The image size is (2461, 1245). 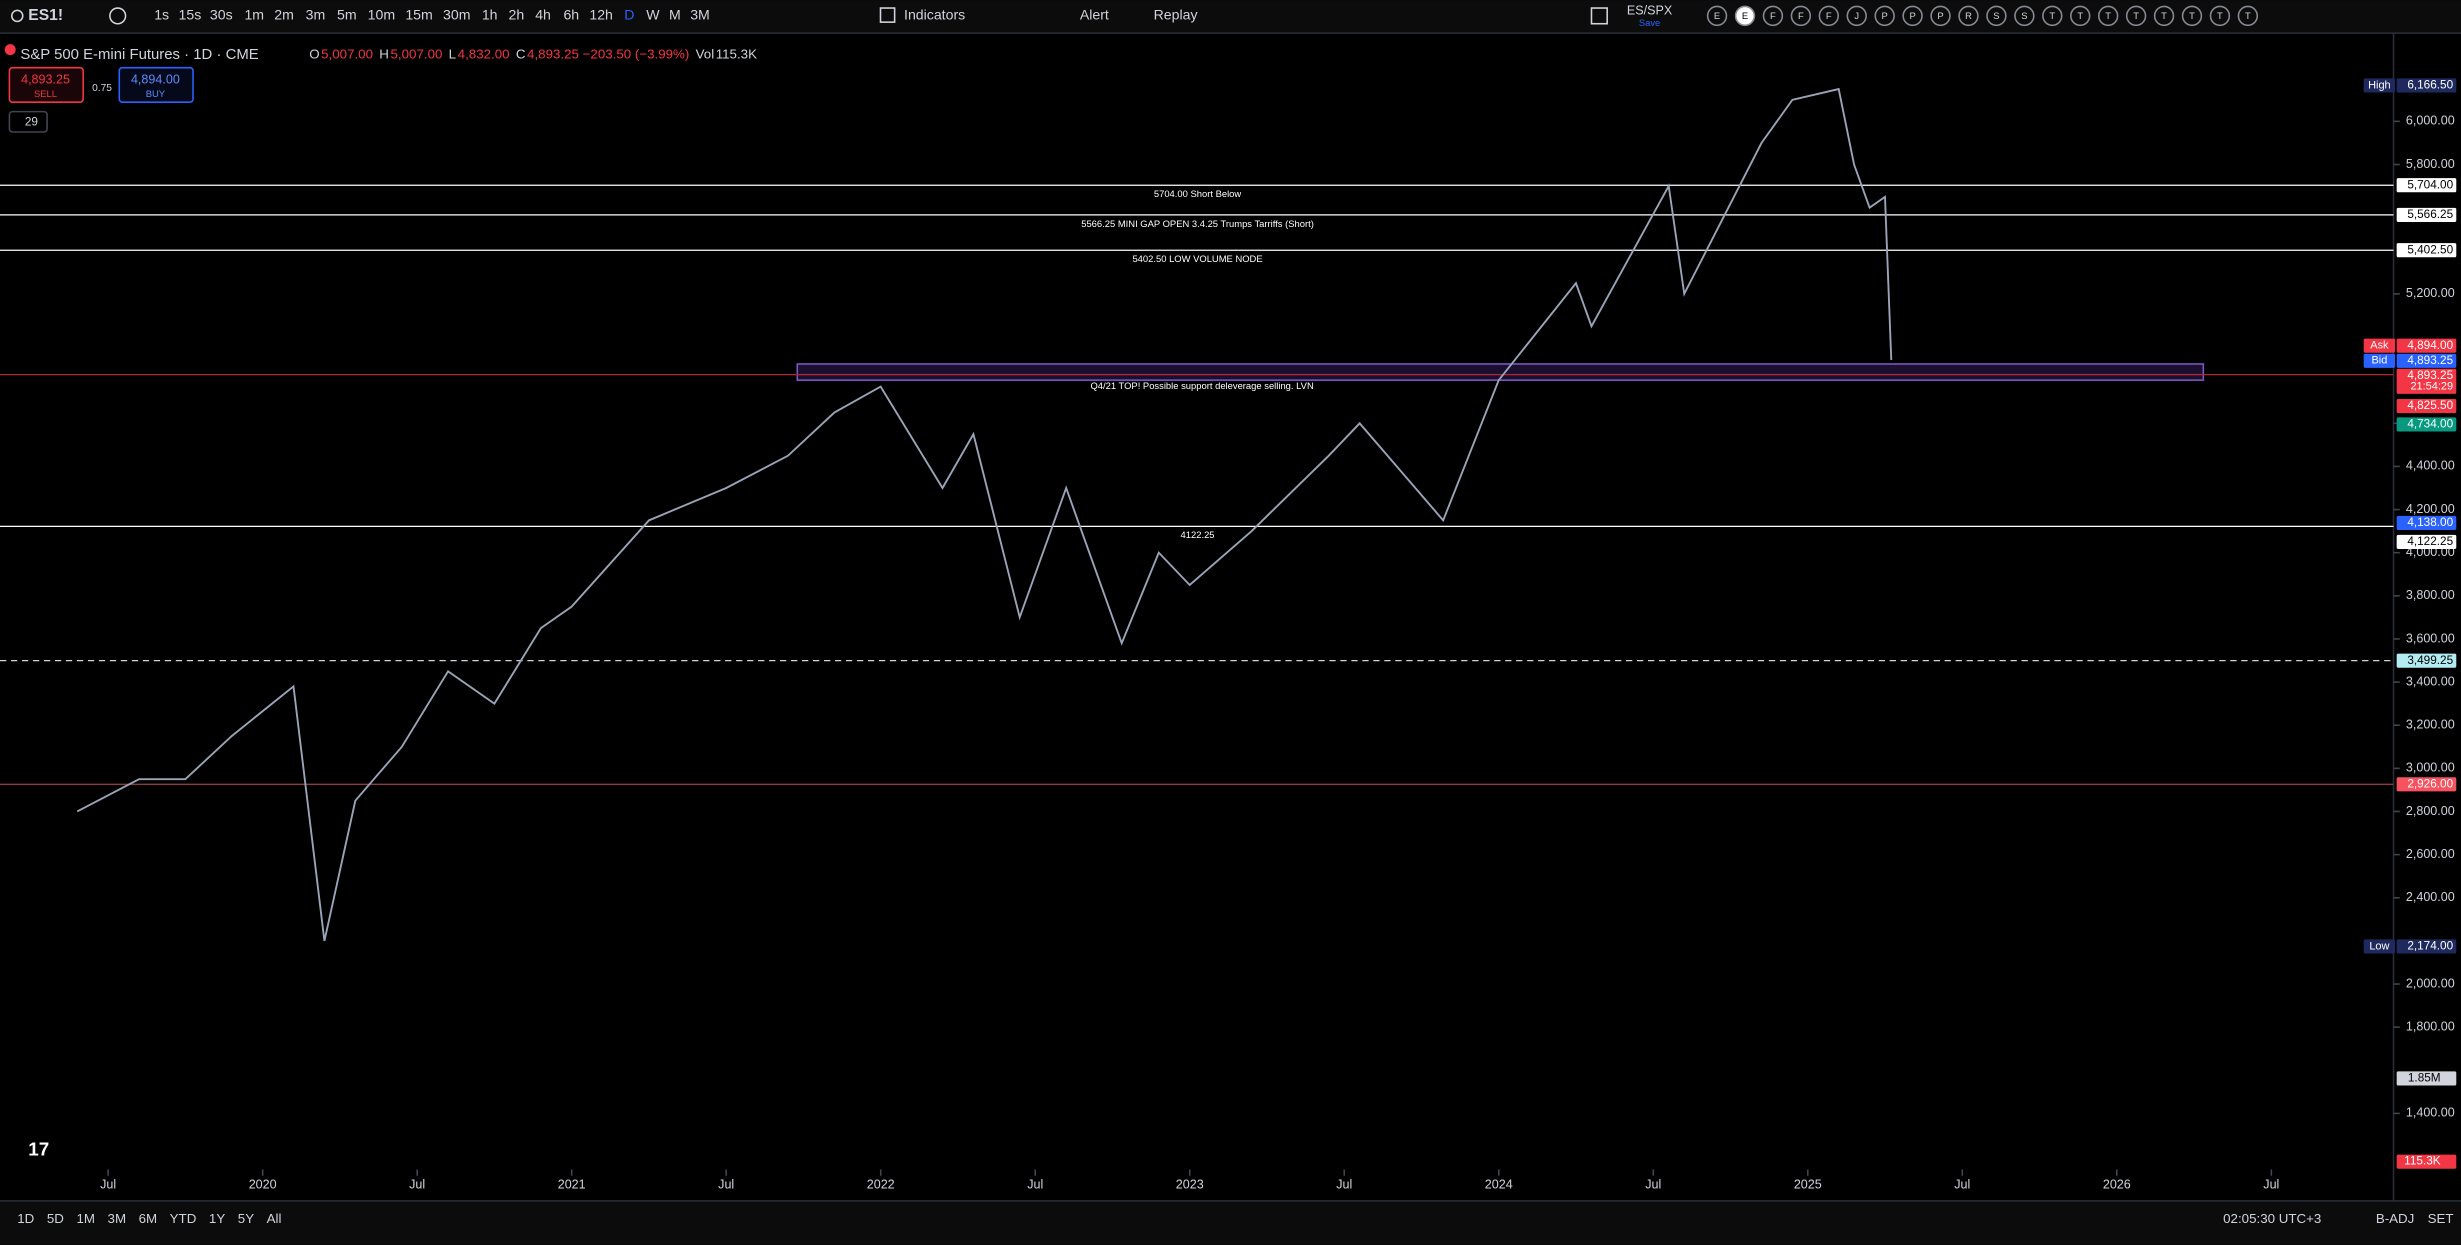 I want to click on interval-button: 6h, so click(x=571, y=15).